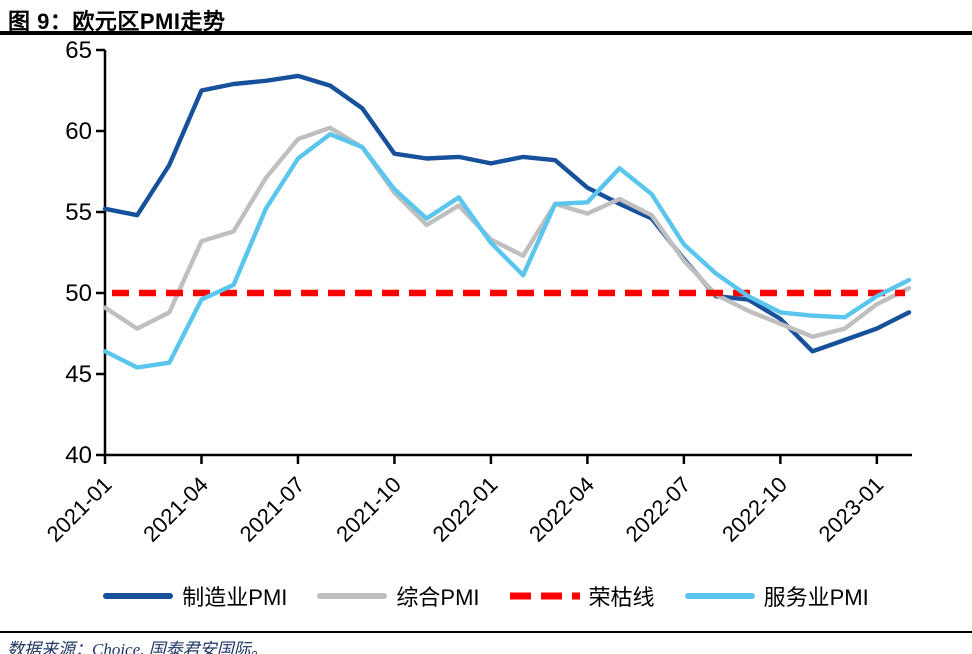  Describe the element at coordinates (658, 509) in the screenshot. I see `x-axis-label: 2022-07` at that location.